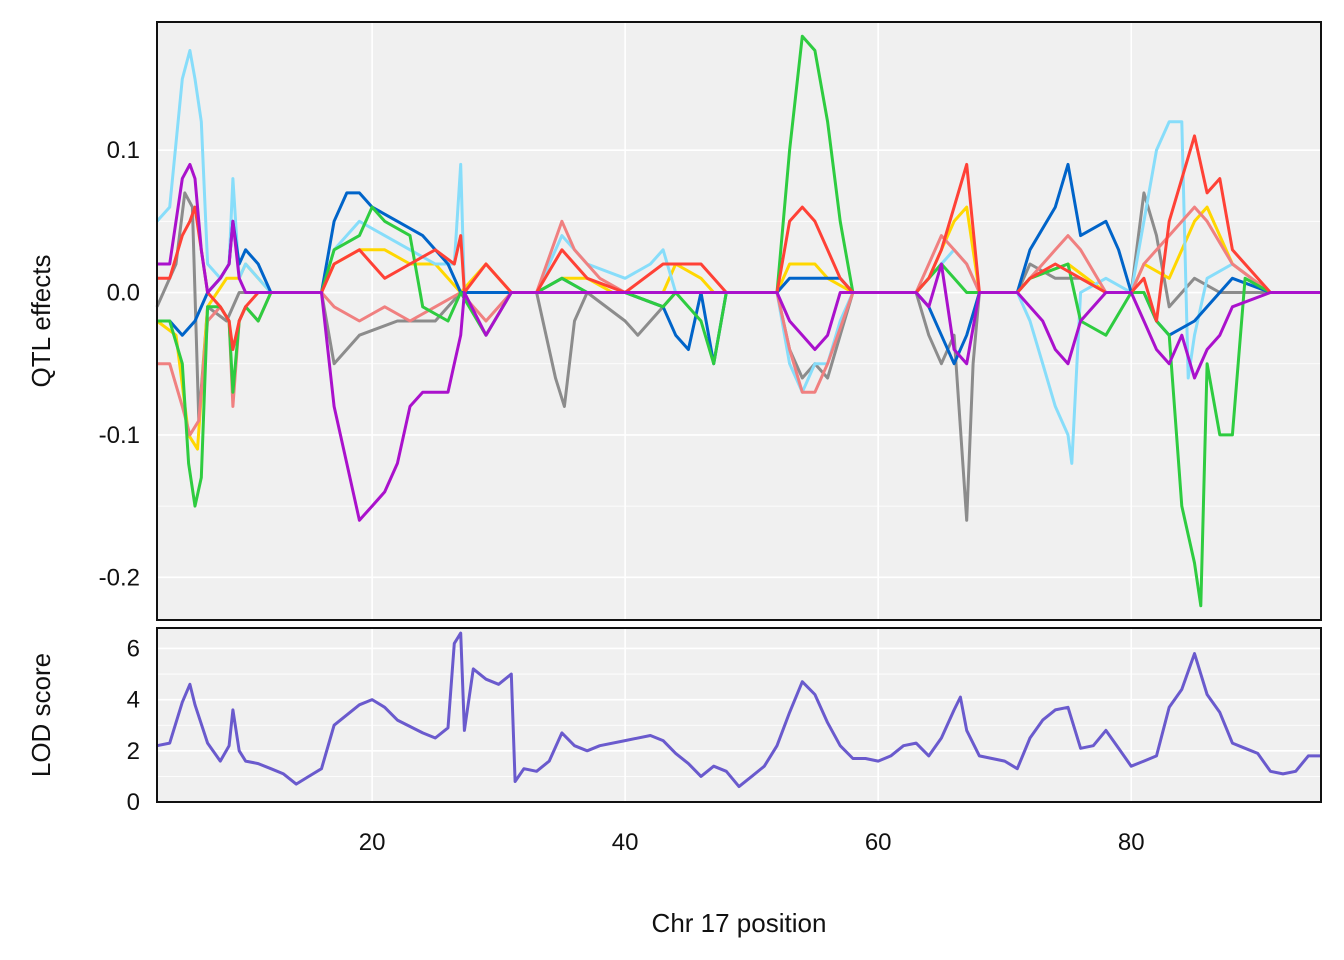 The image size is (1344, 960). What do you see at coordinates (878, 842) in the screenshot?
I see `x-tick-label: 60` at bounding box center [878, 842].